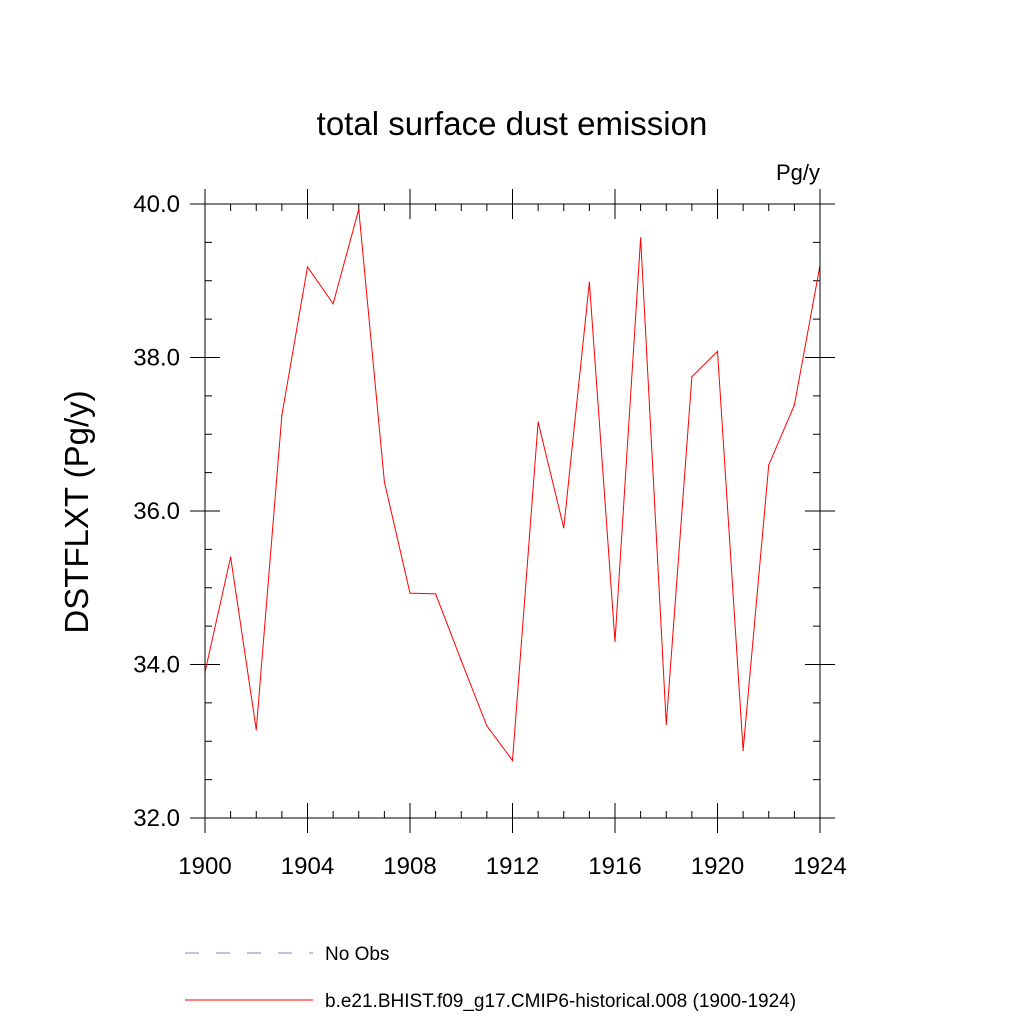 The height and width of the screenshot is (1024, 1024). I want to click on x-tick-label: 1924, so click(819, 866).